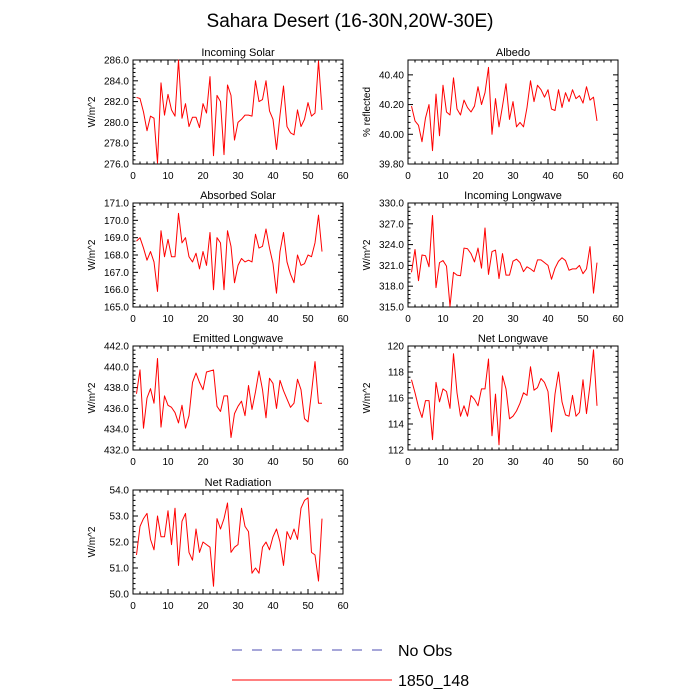 The image size is (700, 700). I want to click on y-tick-label: 318.0, so click(391, 287).